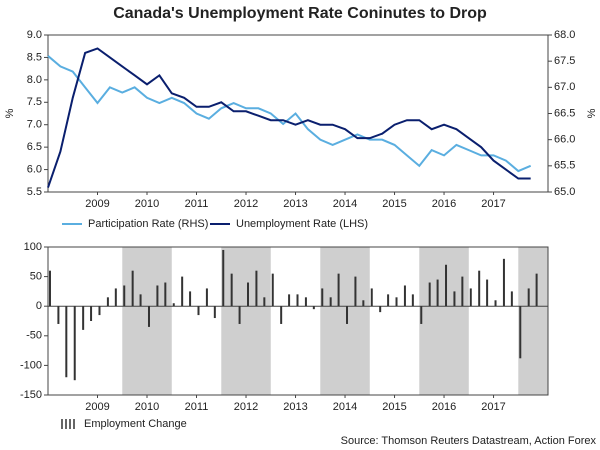  What do you see at coordinates (34, 125) in the screenshot?
I see `y-tick-label: 7.0` at bounding box center [34, 125].